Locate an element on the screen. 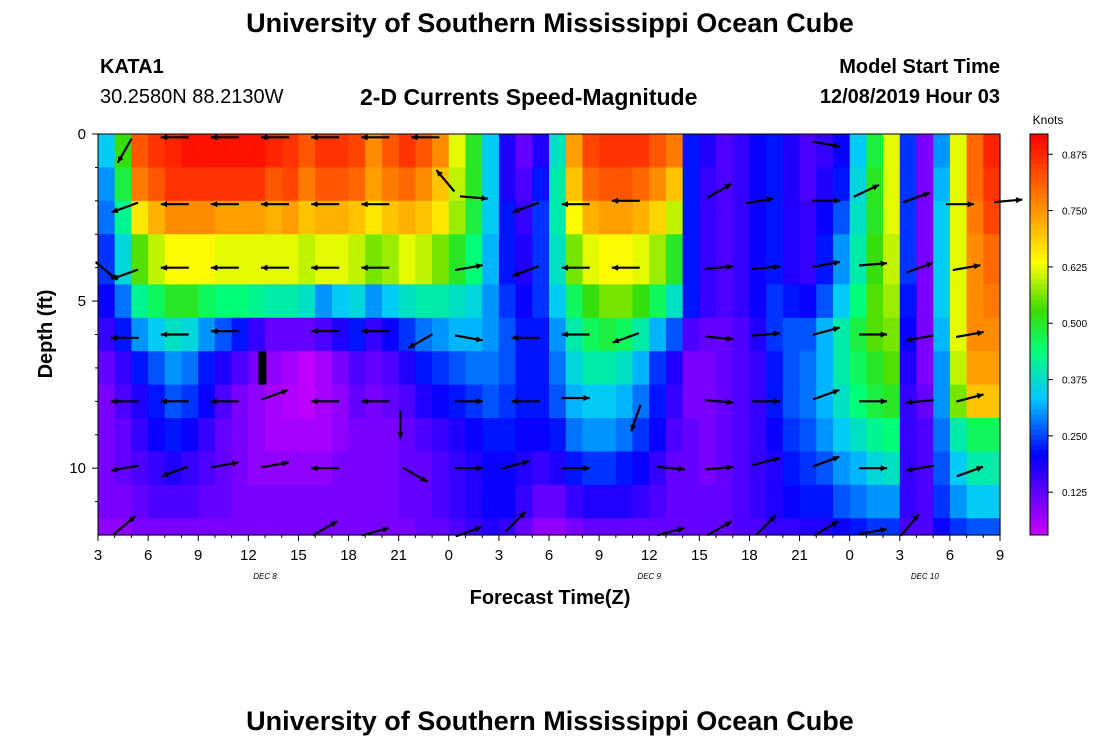 This screenshot has width=1100, height=750. date-label: DEC 8 is located at coordinates (265, 576).